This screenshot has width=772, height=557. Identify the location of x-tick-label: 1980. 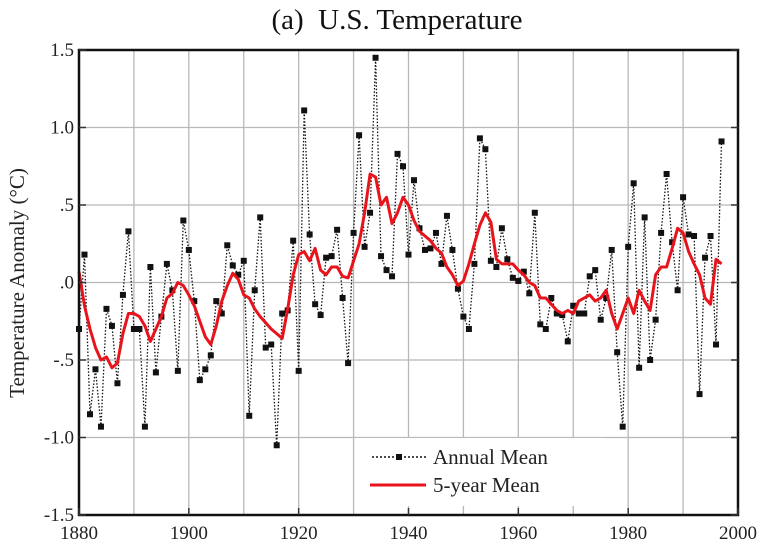
(628, 533).